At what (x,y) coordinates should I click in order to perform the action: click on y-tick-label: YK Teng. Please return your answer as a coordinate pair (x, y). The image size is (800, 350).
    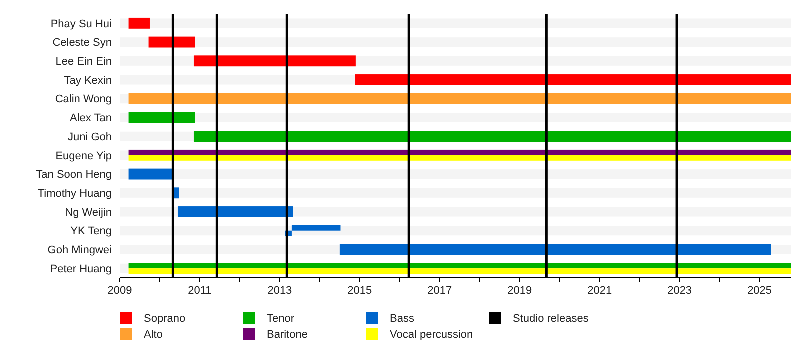
    Looking at the image, I should click on (91, 232).